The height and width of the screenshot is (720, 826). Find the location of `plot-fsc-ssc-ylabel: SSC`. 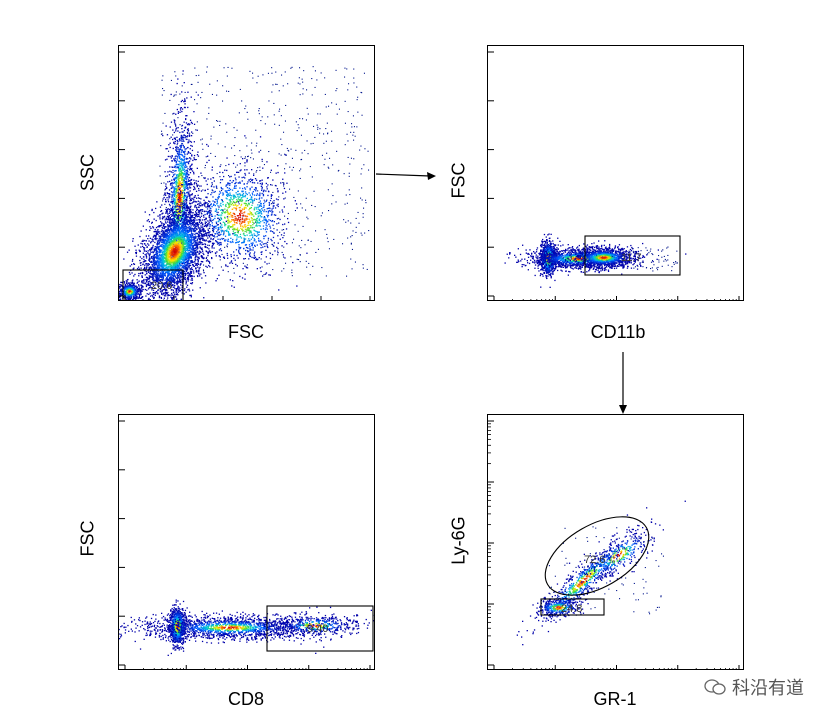

plot-fsc-ssc-ylabel: SSC is located at coordinates (87, 173).